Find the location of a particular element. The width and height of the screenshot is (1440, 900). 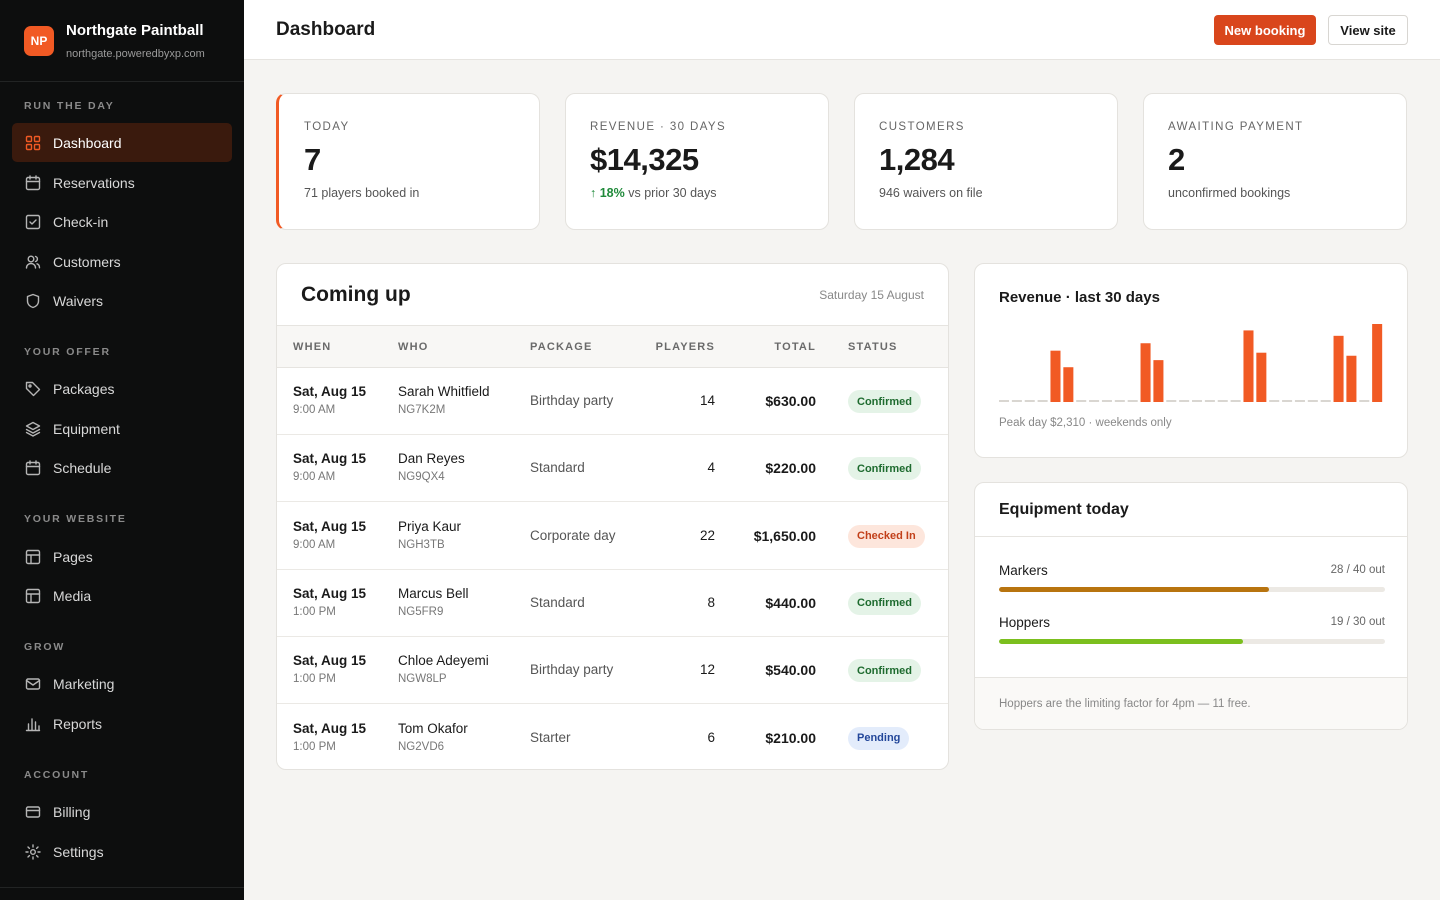

sidebar-item-label: Customers is located at coordinates (87, 261).